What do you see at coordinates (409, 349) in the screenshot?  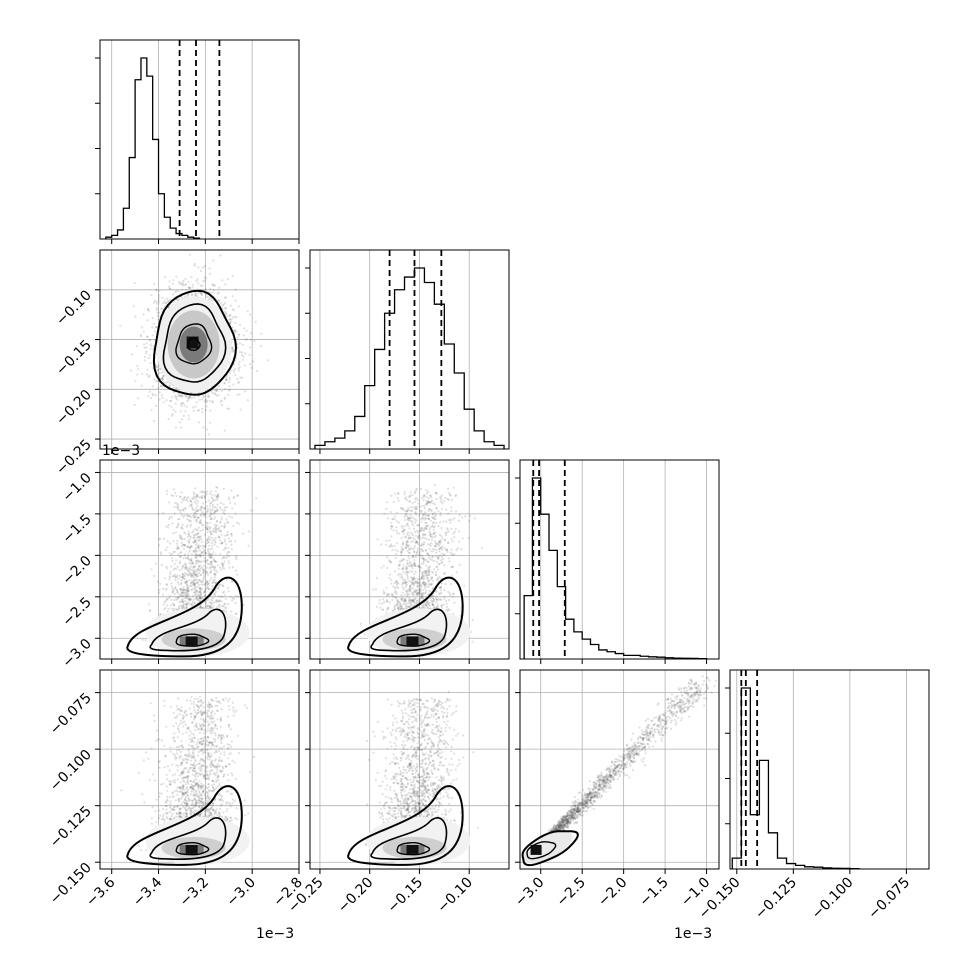 I see `panel-border-r1-c1` at bounding box center [409, 349].